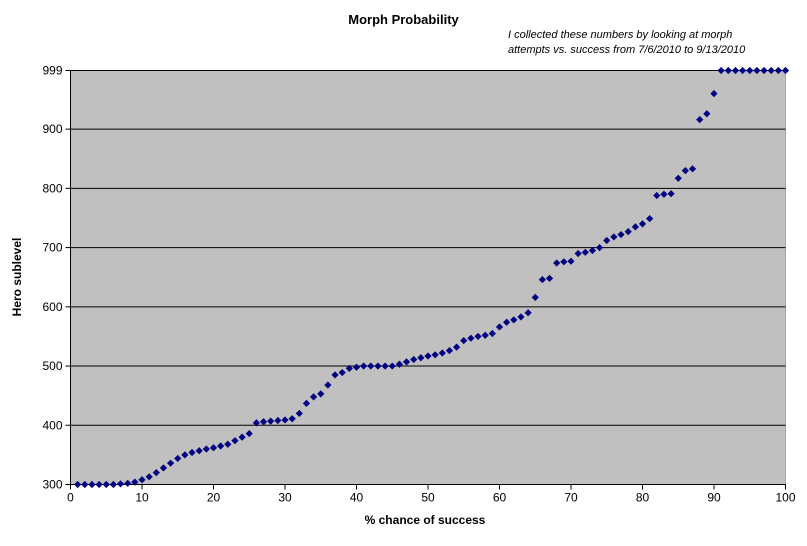 The height and width of the screenshot is (546, 807). What do you see at coordinates (571, 498) in the screenshot?
I see `x-tick-label: 70` at bounding box center [571, 498].